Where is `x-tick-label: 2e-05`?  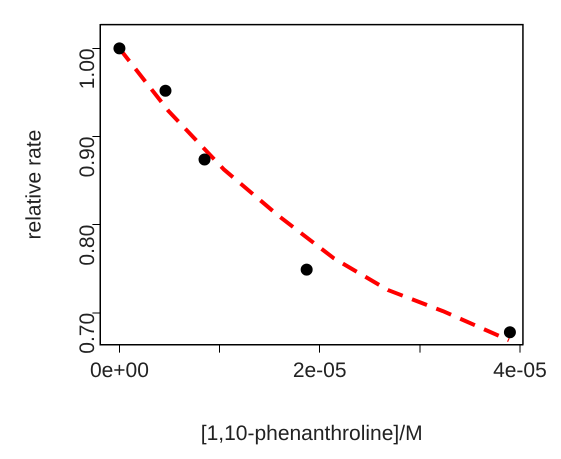
x-tick-label: 2e-05 is located at coordinates (319, 370).